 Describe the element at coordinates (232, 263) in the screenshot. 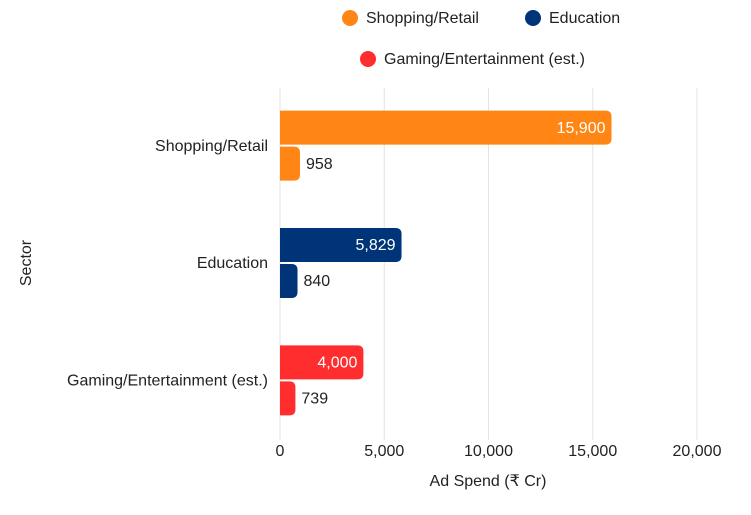

I see `y-tick-label: Education` at that location.